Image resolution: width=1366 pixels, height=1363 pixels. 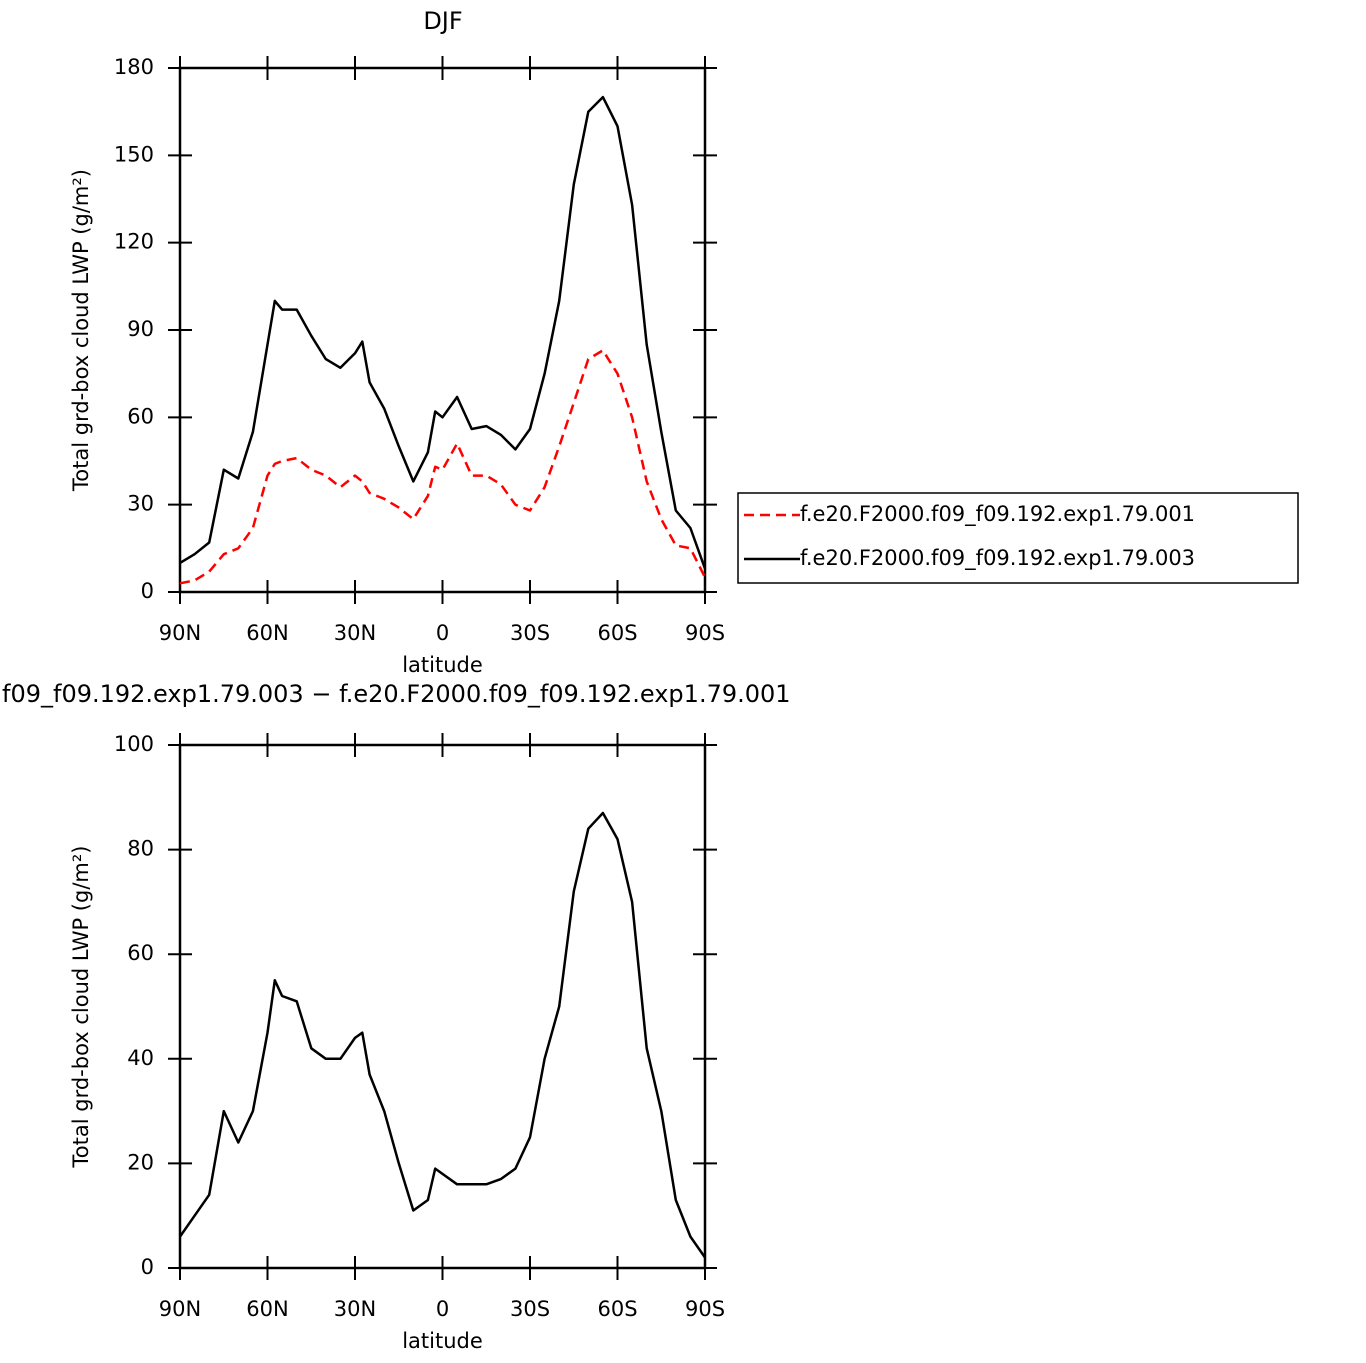 What do you see at coordinates (140, 329) in the screenshot?
I see `y-tick-label: 90` at bounding box center [140, 329].